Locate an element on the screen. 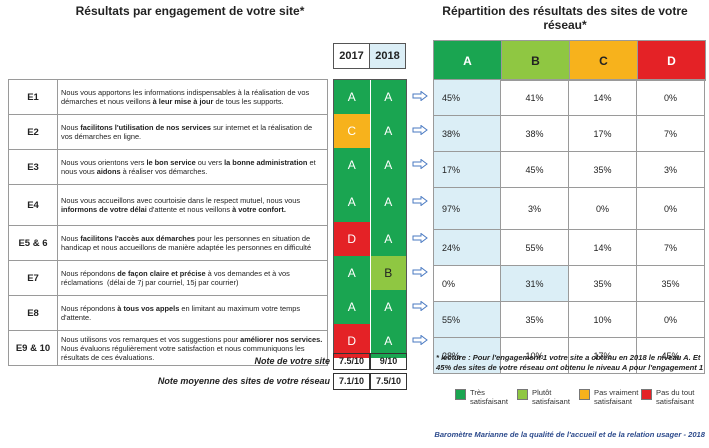 This screenshot has width=709, height=448. dist-header-a: A is located at coordinates (467, 60).